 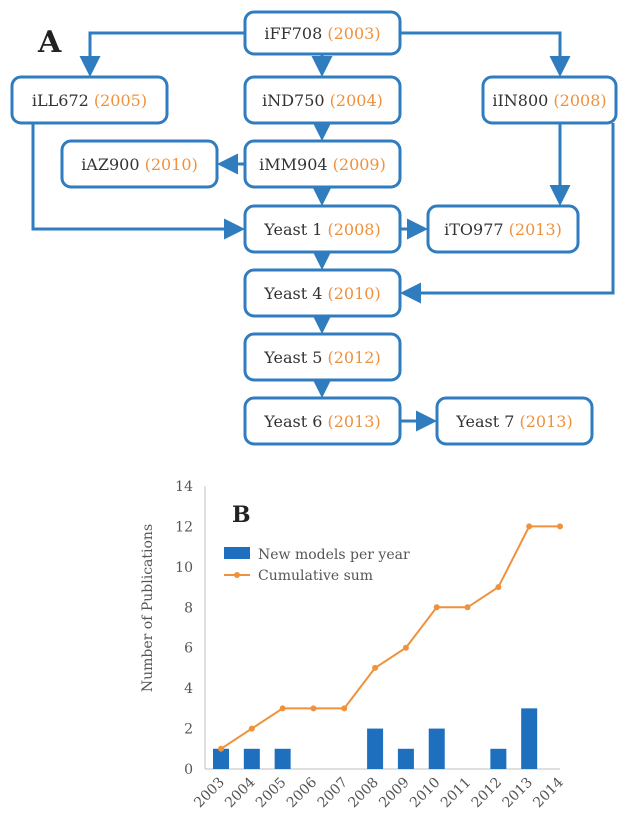 What do you see at coordinates (221, 748) in the screenshot?
I see `cumulative-point-2003` at bounding box center [221, 748].